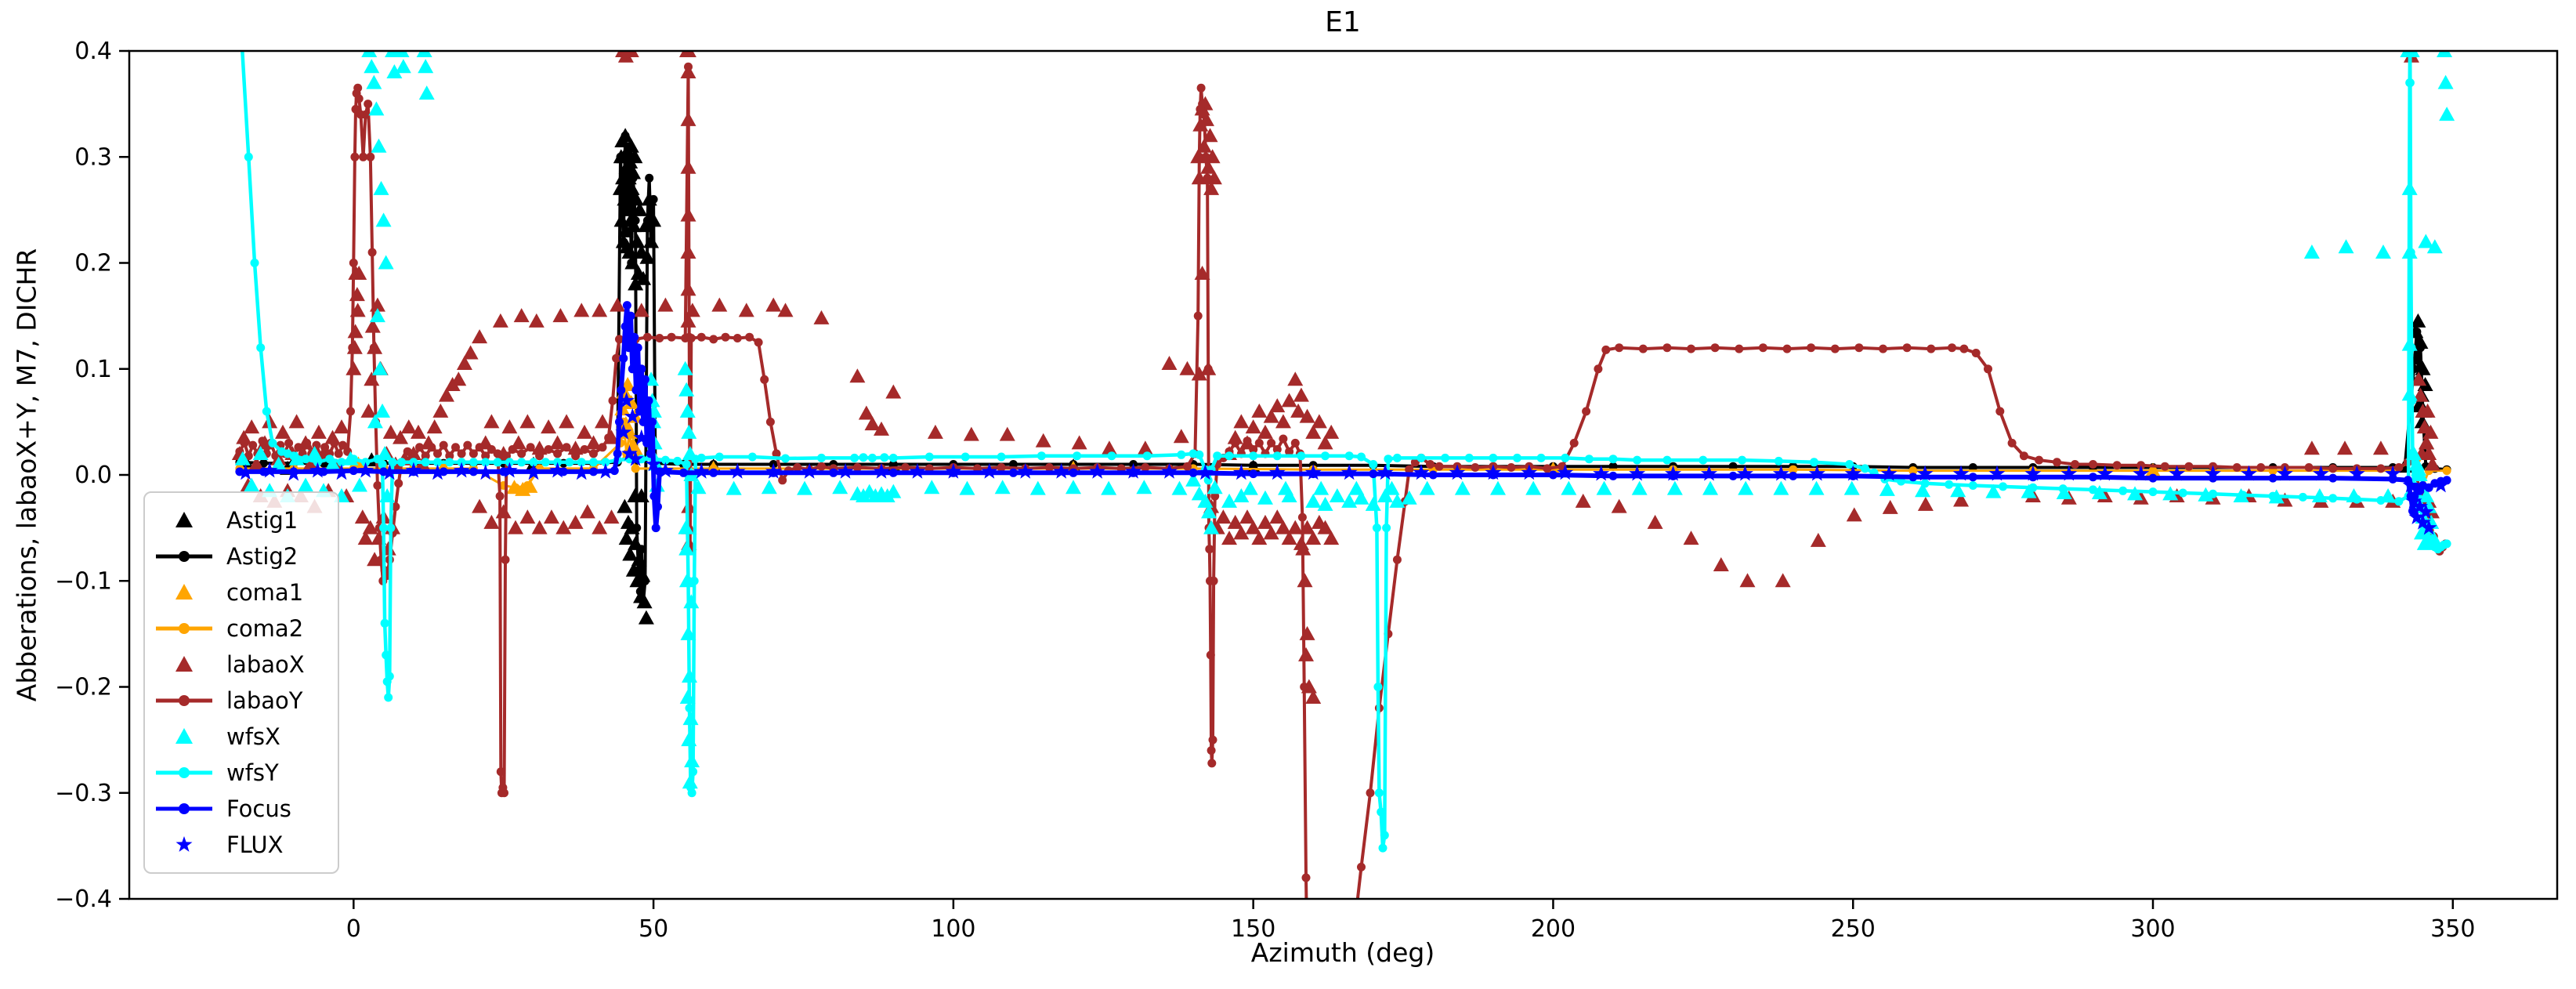 This screenshot has height=989, width=2576. Describe the element at coordinates (84, 793) in the screenshot. I see `y-tick-label: −0.3` at that location.